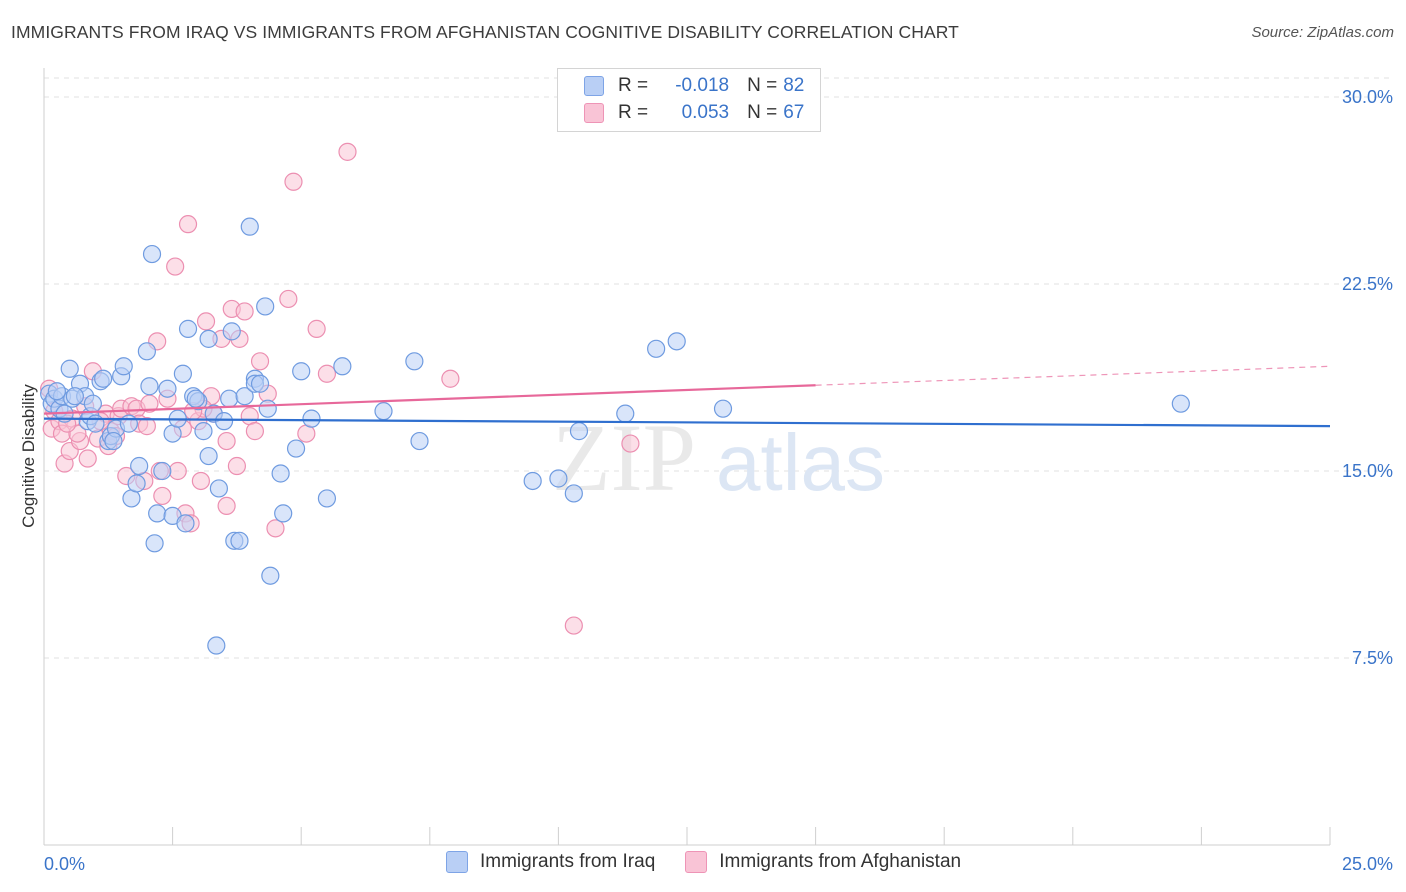 This screenshot has width=1406, height=892. What do you see at coordinates (794, 85) in the screenshot?
I see `iraq-n-value: 82` at bounding box center [794, 85].